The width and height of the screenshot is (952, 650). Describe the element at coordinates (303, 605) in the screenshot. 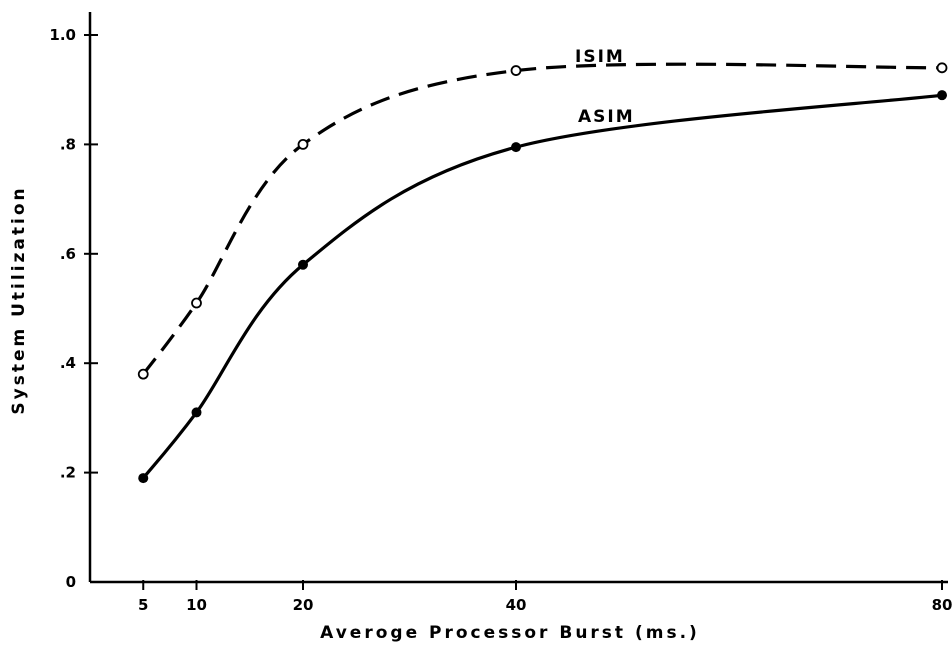

I see `x-tick-label: 20` at that location.